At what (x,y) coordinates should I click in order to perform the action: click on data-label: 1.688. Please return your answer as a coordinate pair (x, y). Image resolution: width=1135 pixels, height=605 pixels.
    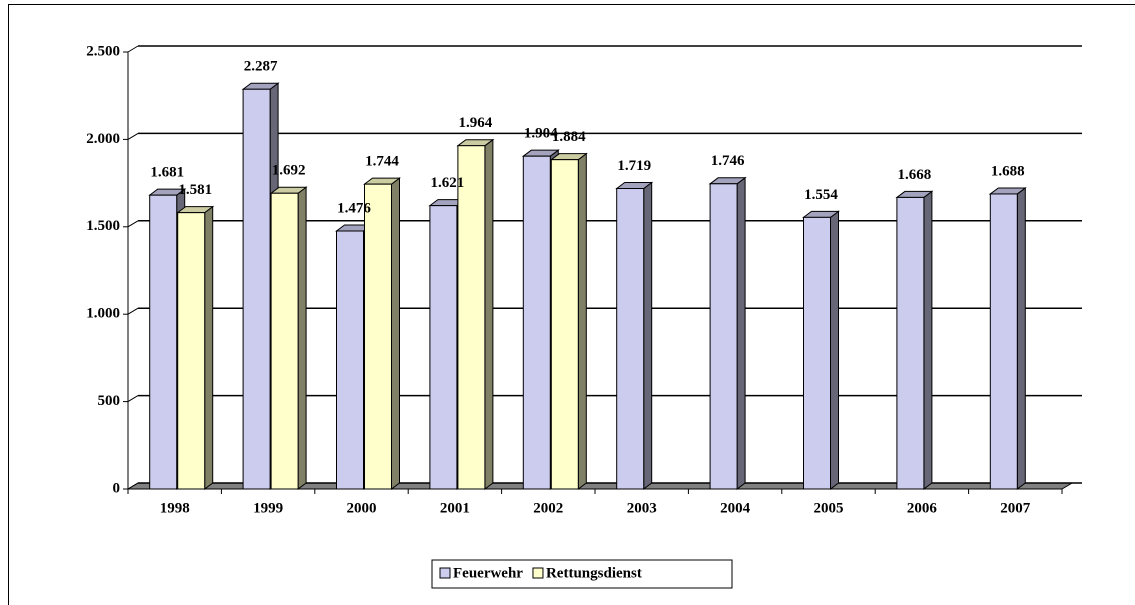
    Looking at the image, I should click on (1008, 171).